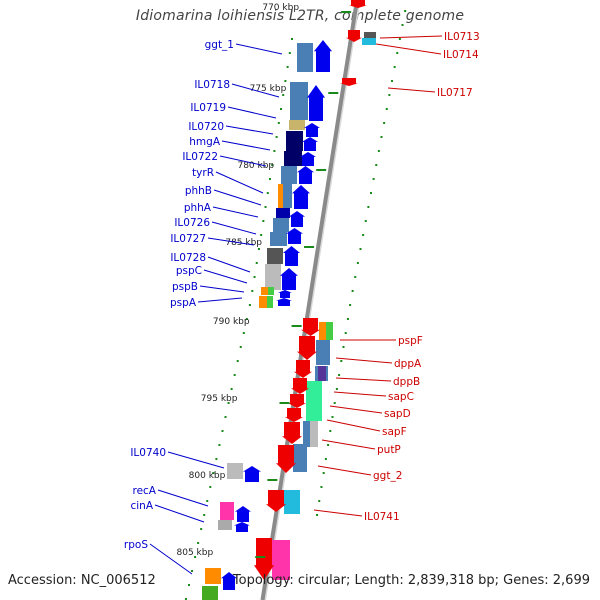 The width and height of the screenshot is (600, 600). I want to click on gene-label-il0726: IL0726, so click(192, 223).